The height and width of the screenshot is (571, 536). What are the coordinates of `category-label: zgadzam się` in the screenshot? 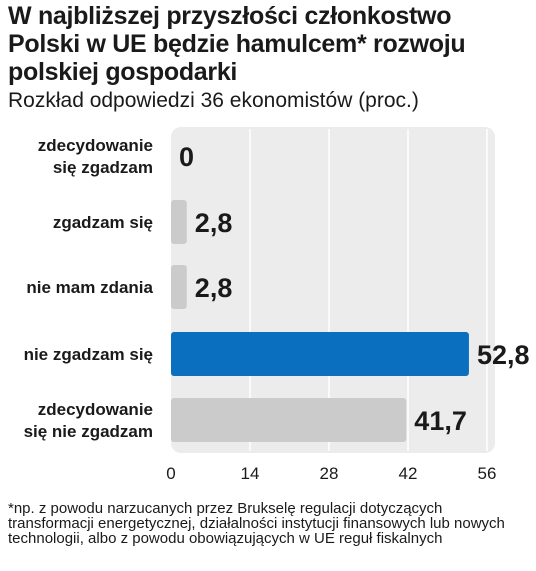 It's located at (103, 222).